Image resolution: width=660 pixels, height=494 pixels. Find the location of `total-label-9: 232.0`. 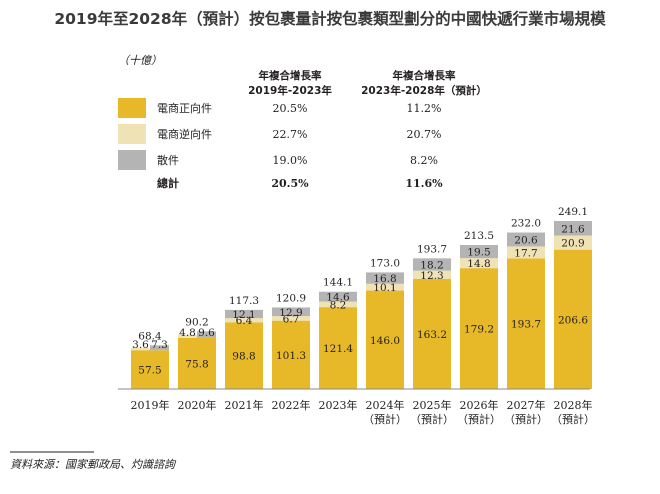

total-label-9: 232.0 is located at coordinates (526, 224).